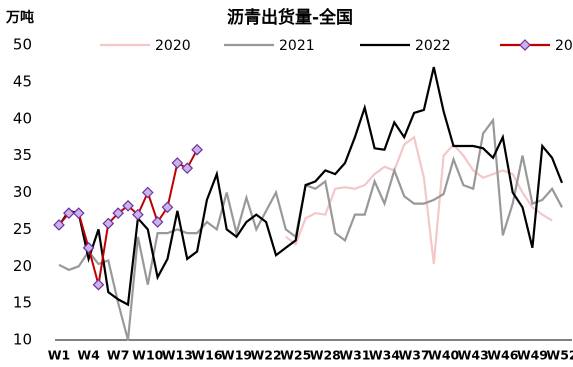 Image resolution: width=573 pixels, height=367 pixels. Describe the element at coordinates (236, 355) in the screenshot. I see `x-tick-label: W19` at that location.